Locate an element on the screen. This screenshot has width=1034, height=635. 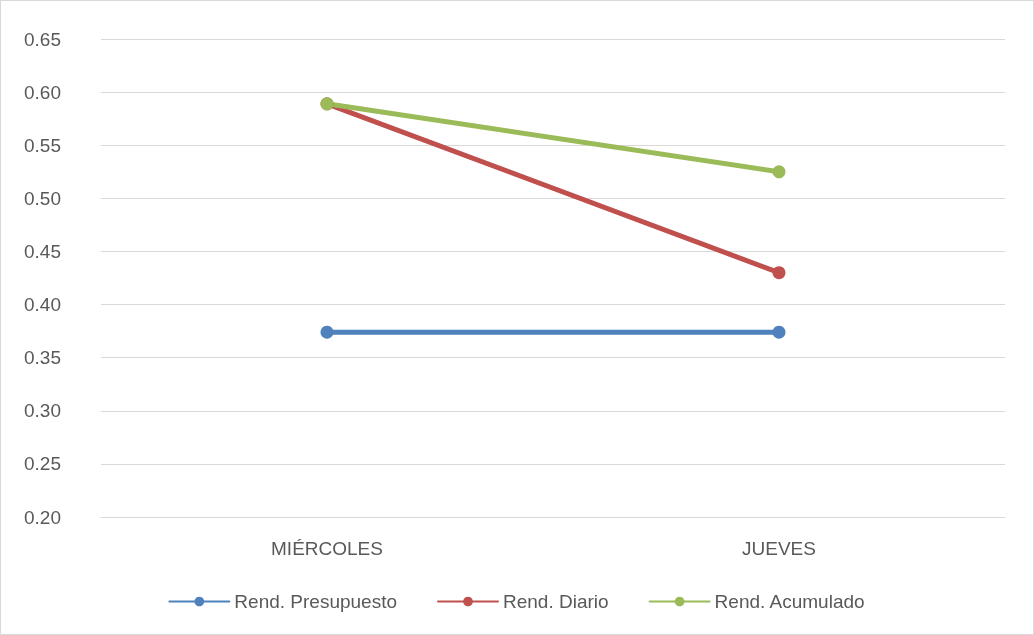
x-tick-label: MIÉRCOLES is located at coordinates (327, 548).